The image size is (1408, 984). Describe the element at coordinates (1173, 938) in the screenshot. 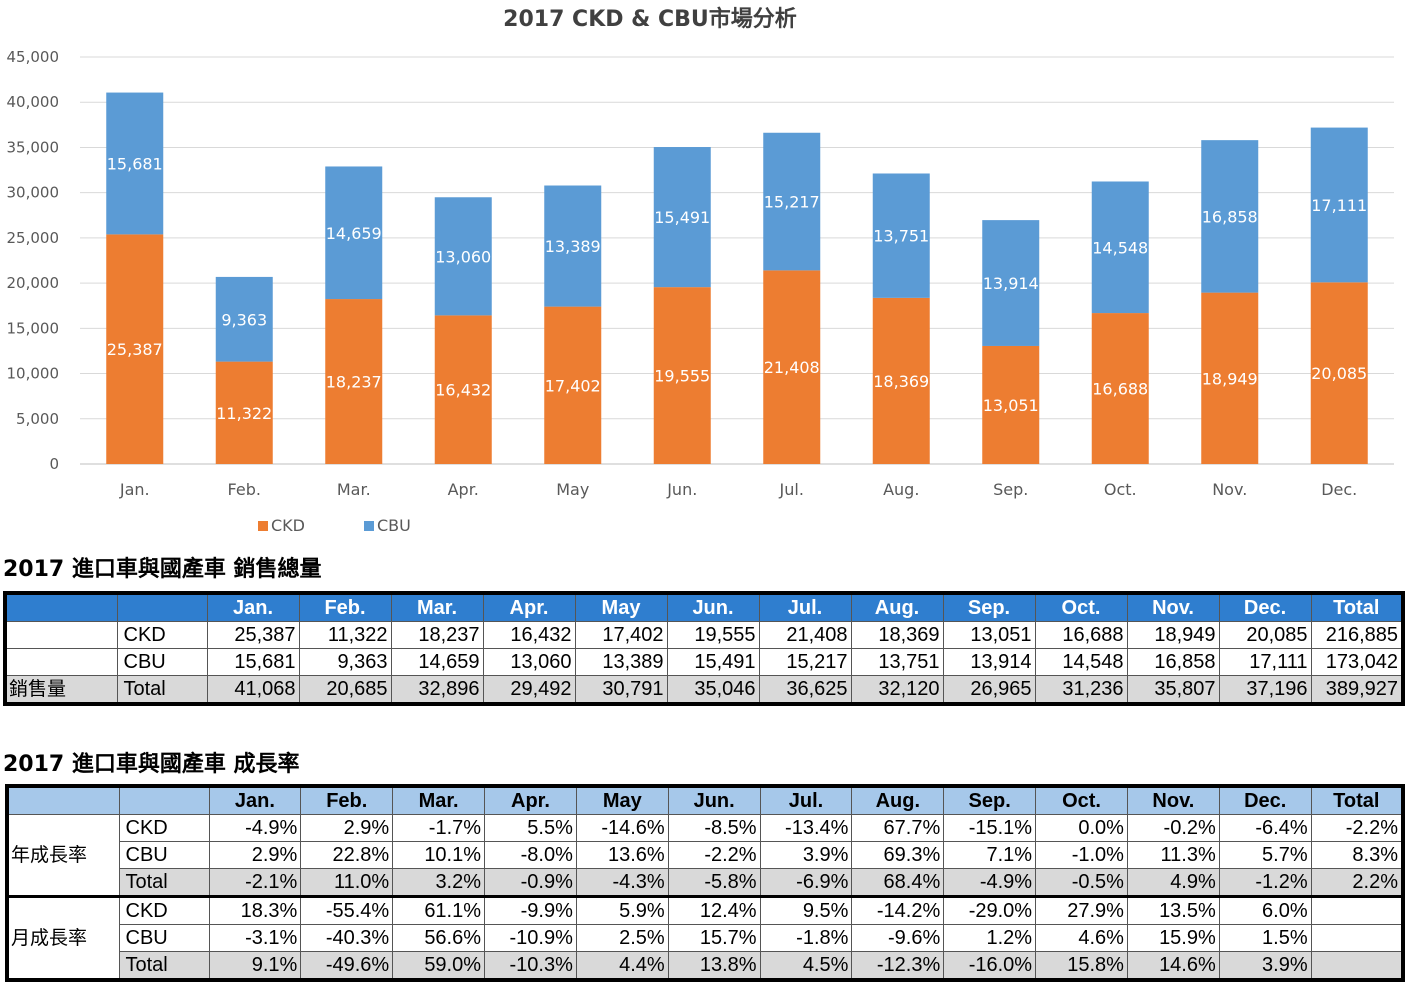

I see `value-cell: 15.9%` at that location.